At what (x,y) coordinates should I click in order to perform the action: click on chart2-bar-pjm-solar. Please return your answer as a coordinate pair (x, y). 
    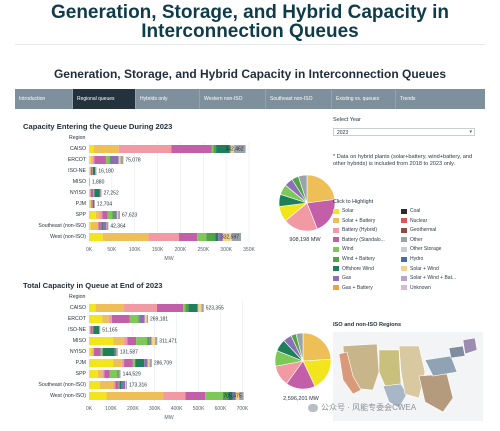
    Looking at the image, I should click on (101, 363).